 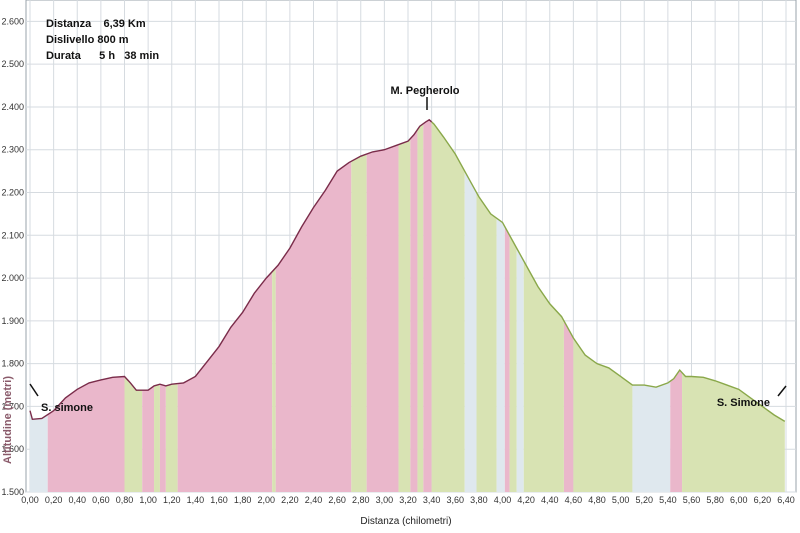 I want to click on y-axis-title: Altitudine (metri), so click(x=8, y=420).